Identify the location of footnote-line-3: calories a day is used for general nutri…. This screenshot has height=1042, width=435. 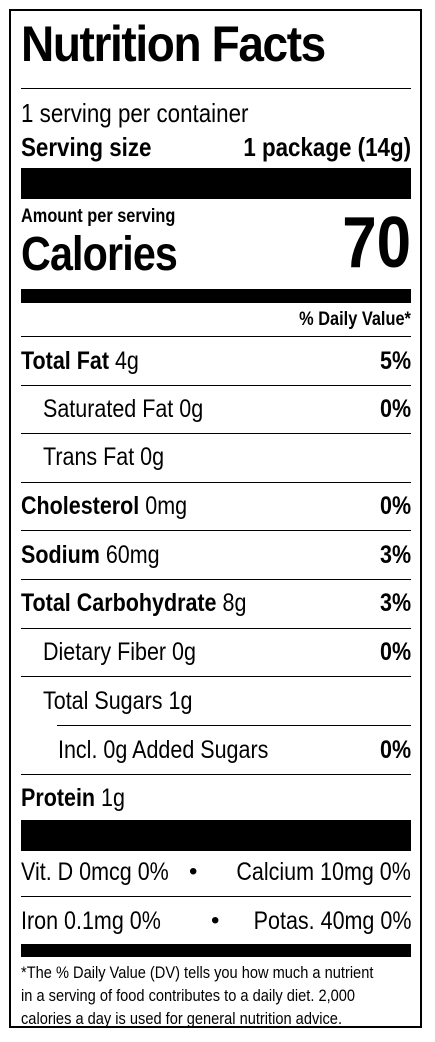
(182, 1018).